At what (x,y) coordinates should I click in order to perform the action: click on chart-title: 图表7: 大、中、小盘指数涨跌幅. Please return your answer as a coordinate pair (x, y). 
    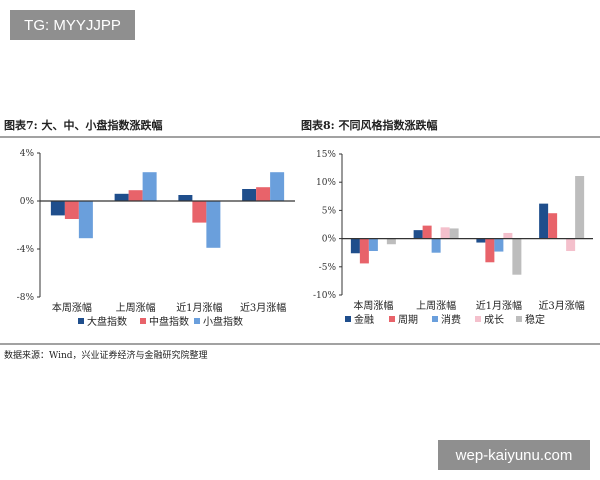
    Looking at the image, I should click on (83, 125).